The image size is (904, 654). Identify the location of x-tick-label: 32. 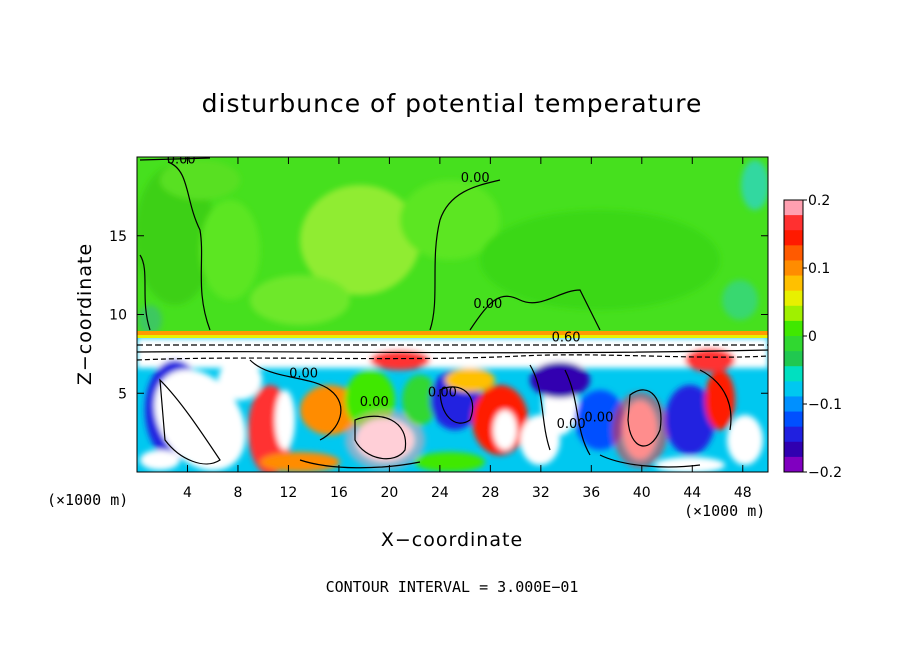
(541, 493).